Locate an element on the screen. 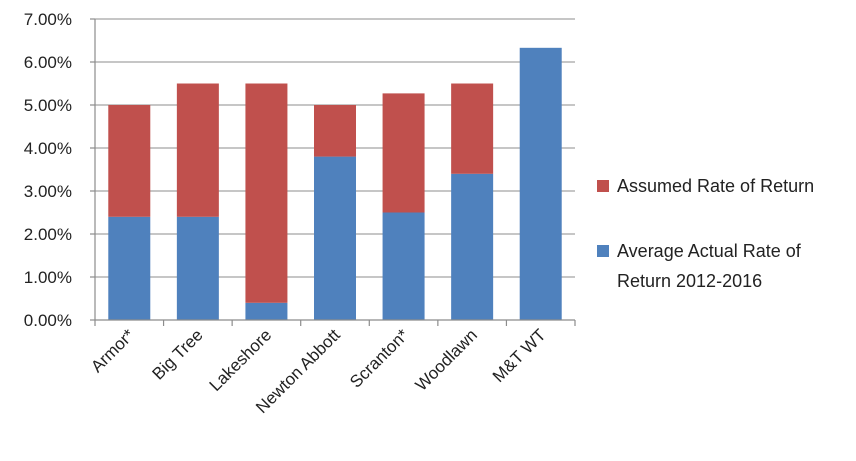  legend-label: Return 2012-2016 is located at coordinates (689, 281).